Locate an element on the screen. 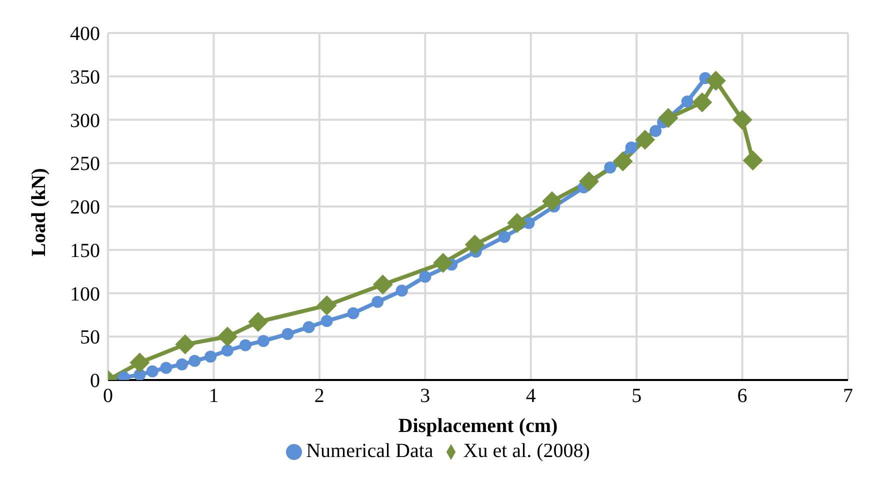  y-tick-label: 150 is located at coordinates (85, 251).